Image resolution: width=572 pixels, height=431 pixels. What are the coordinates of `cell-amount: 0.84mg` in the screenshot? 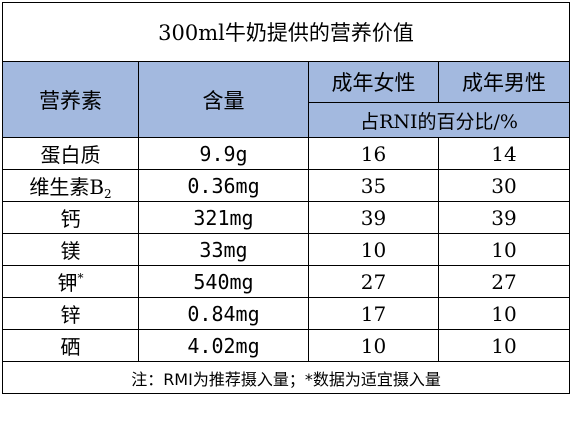 It's located at (223, 313).